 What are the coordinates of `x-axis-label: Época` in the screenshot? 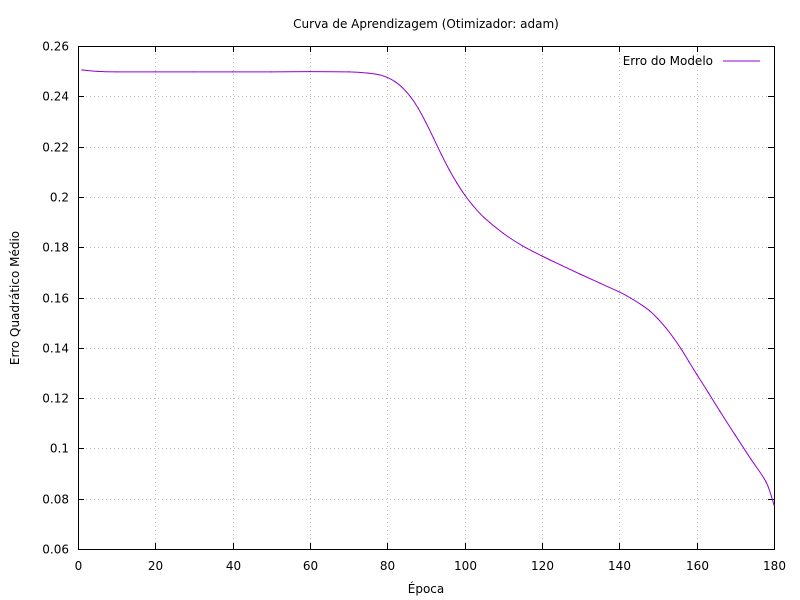 It's located at (426, 588).